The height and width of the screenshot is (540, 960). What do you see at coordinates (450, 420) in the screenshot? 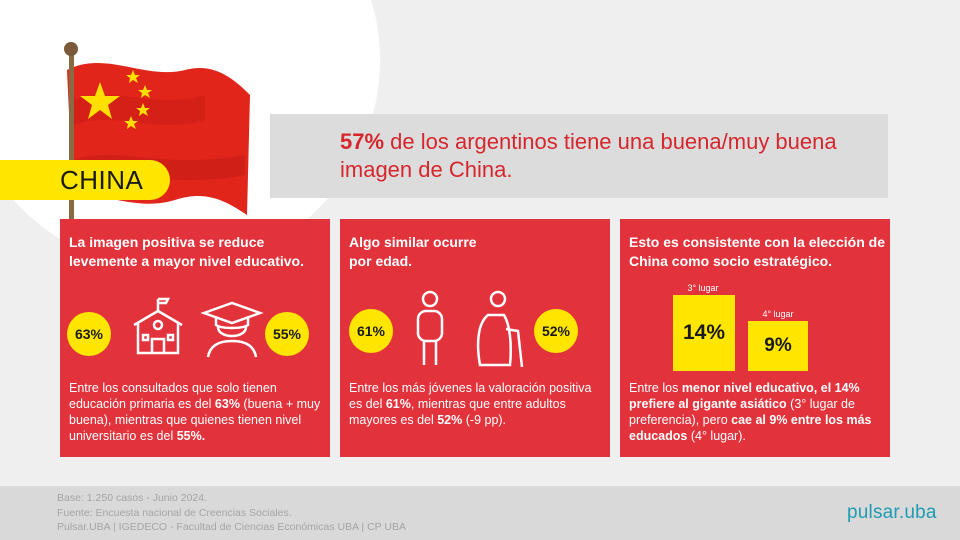
I see `body-bold: 52%` at bounding box center [450, 420].